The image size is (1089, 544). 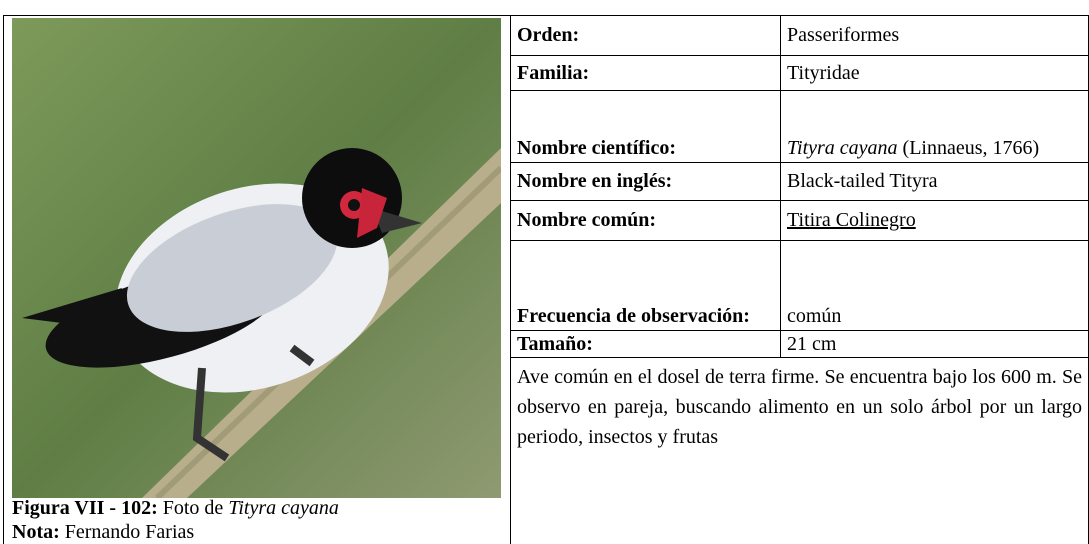 I want to click on row-value: Passeriformes, so click(x=934, y=35).